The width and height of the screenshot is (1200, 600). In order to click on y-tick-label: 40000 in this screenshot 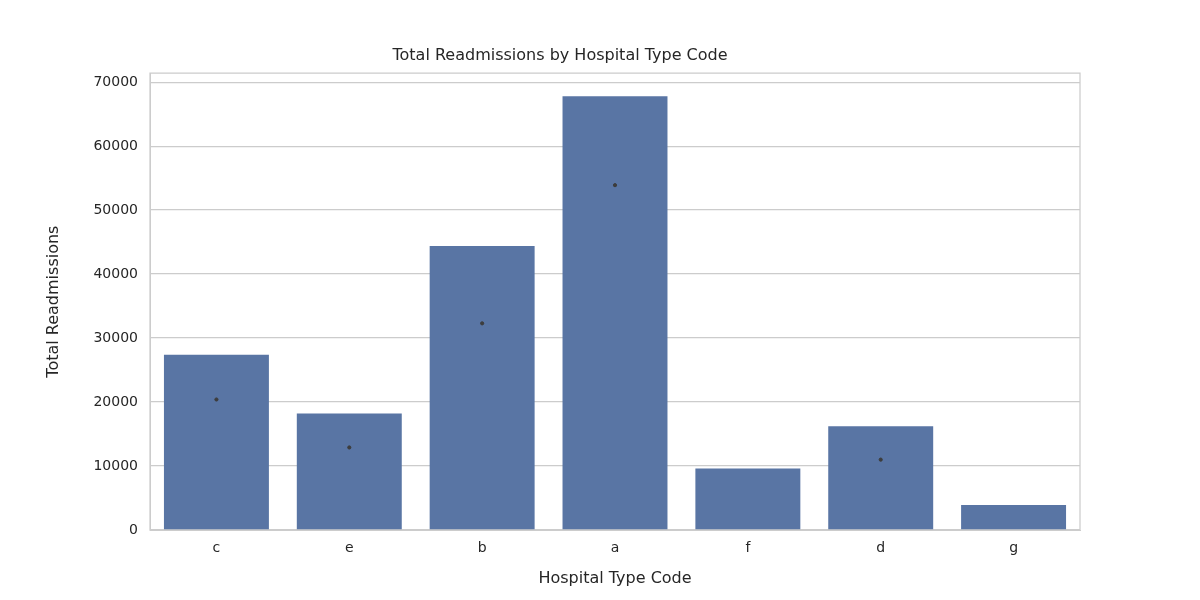, I will do `click(115, 272)`.